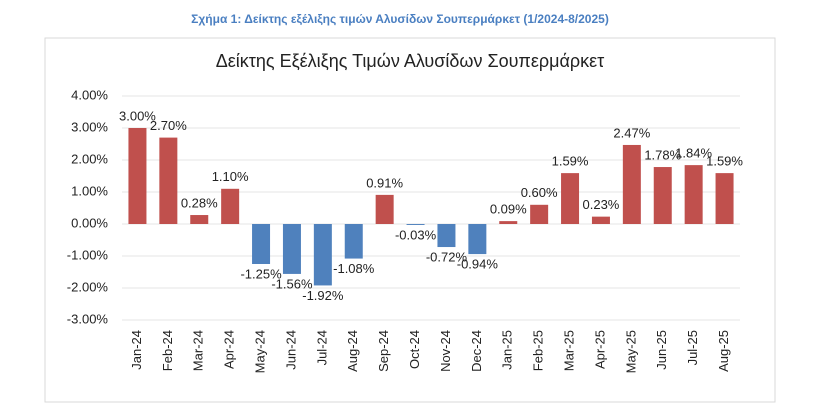 This screenshot has height=412, width=820. I want to click on data-label: 0.91%, so click(384, 182).